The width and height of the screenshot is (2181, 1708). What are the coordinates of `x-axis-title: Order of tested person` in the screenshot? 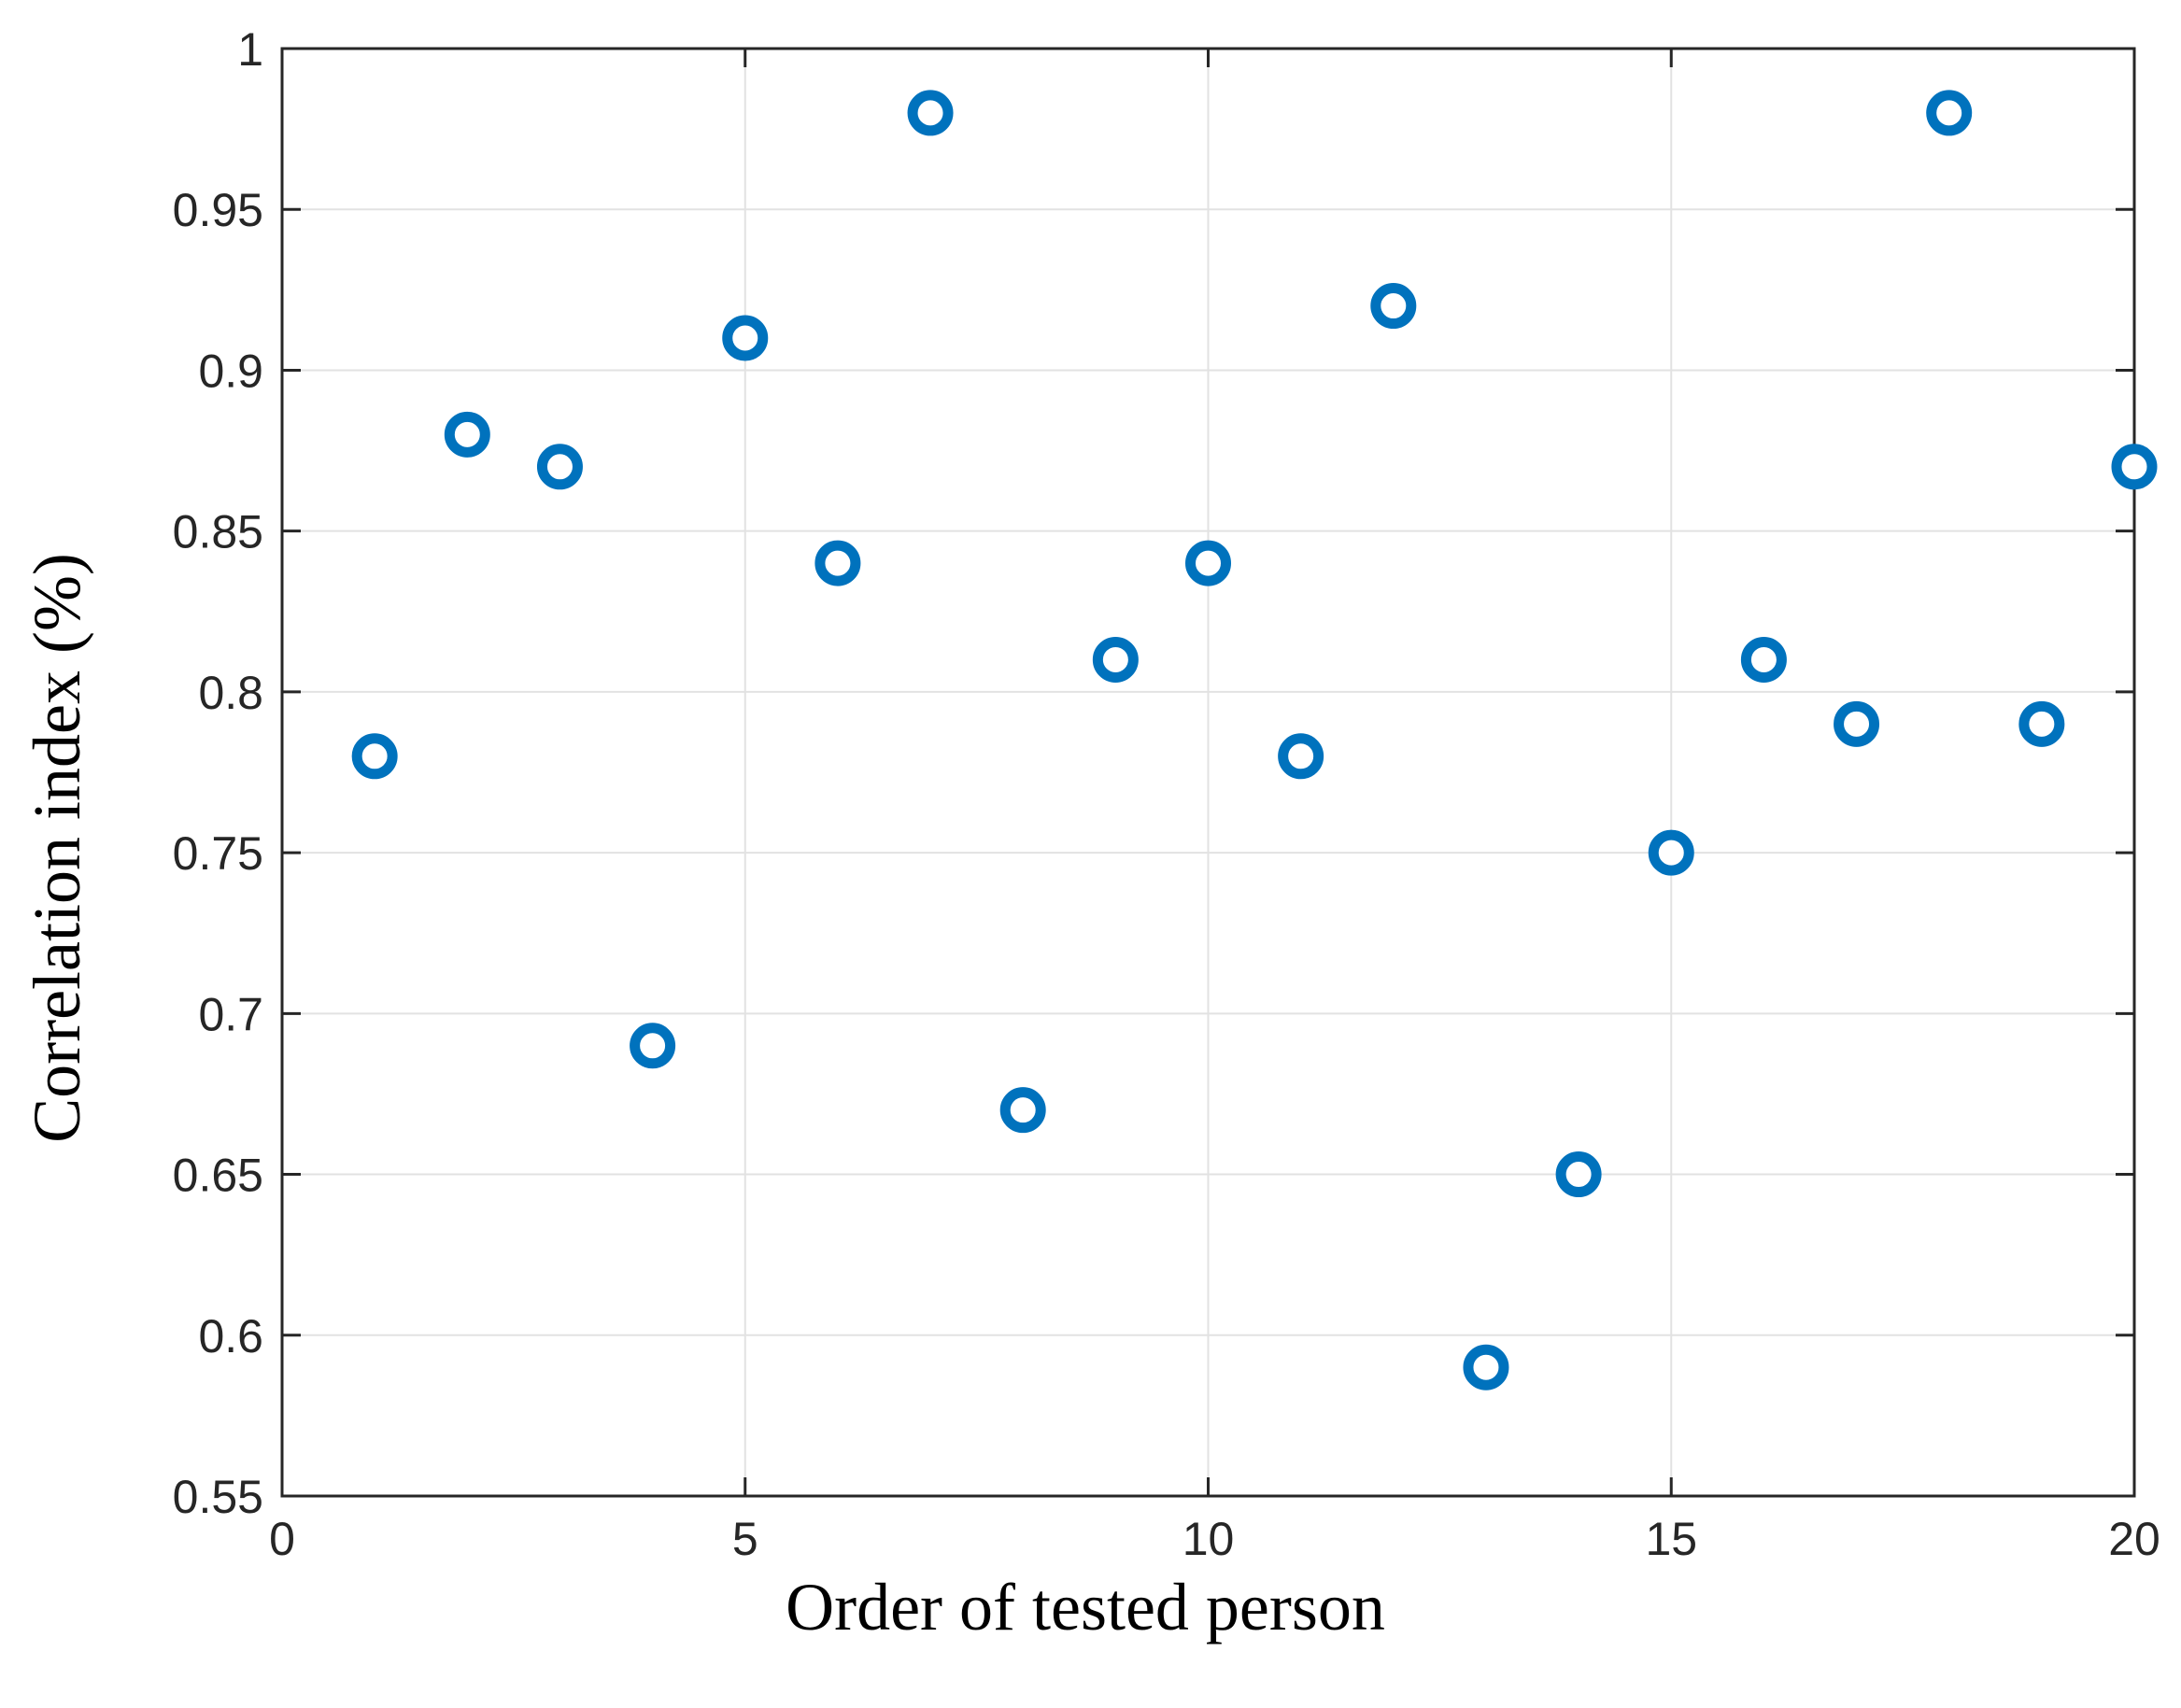 It's located at (1086, 1607).